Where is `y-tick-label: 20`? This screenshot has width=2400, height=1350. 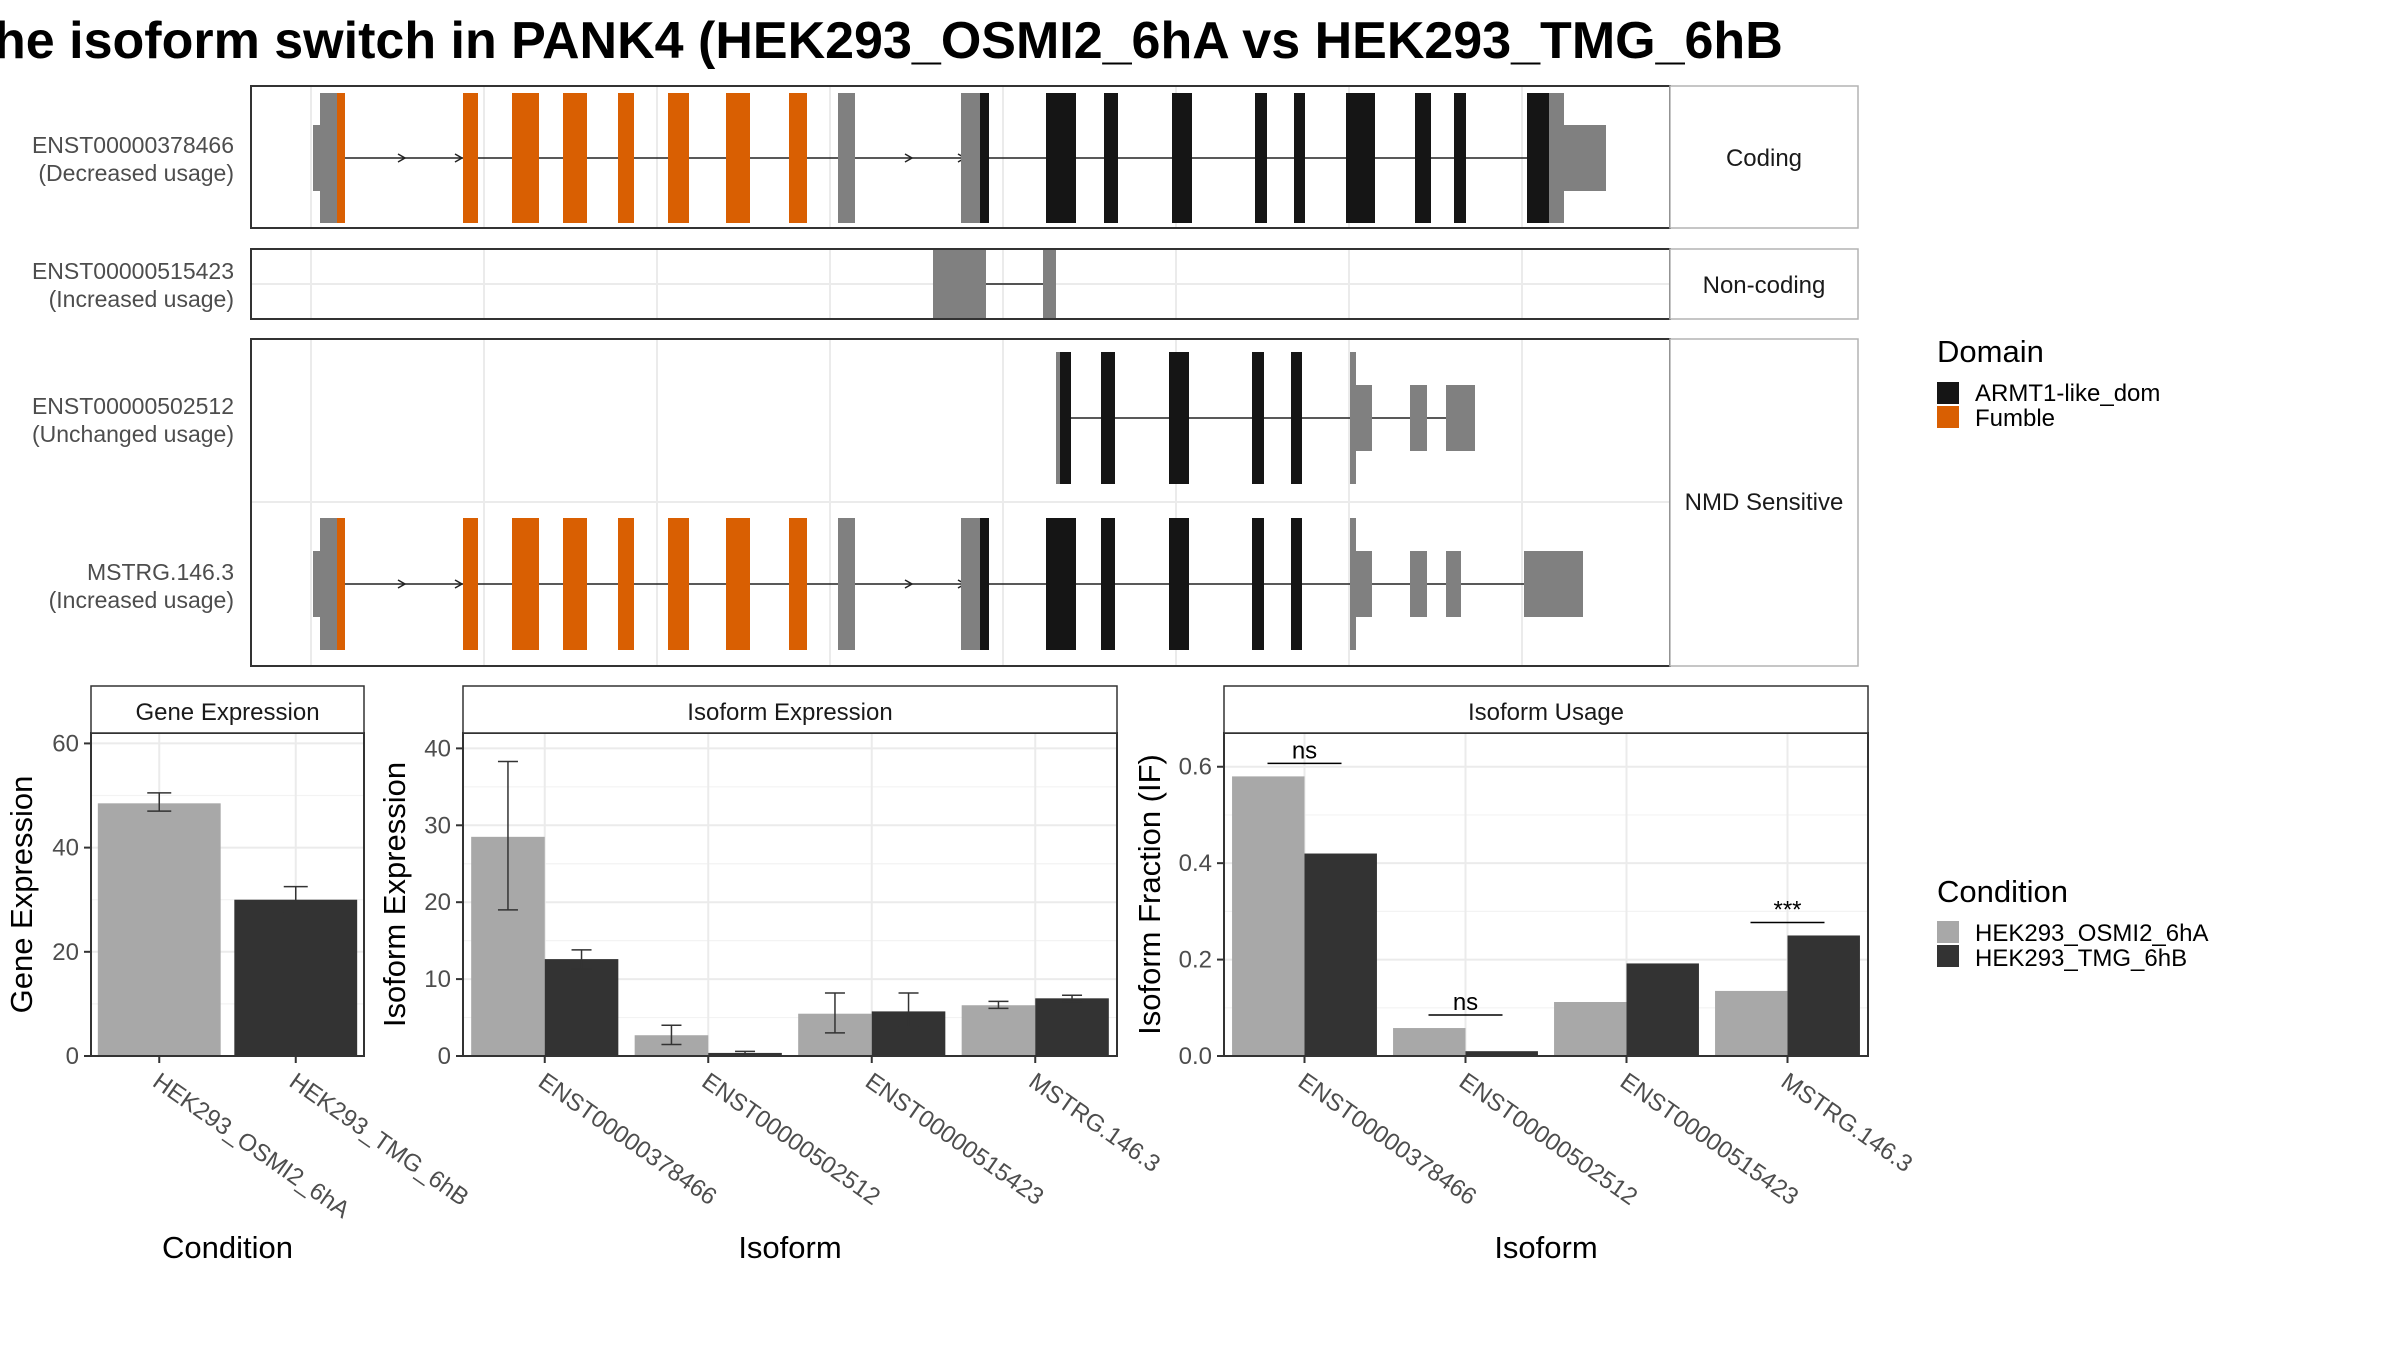
y-tick-label: 20 is located at coordinates (65, 952).